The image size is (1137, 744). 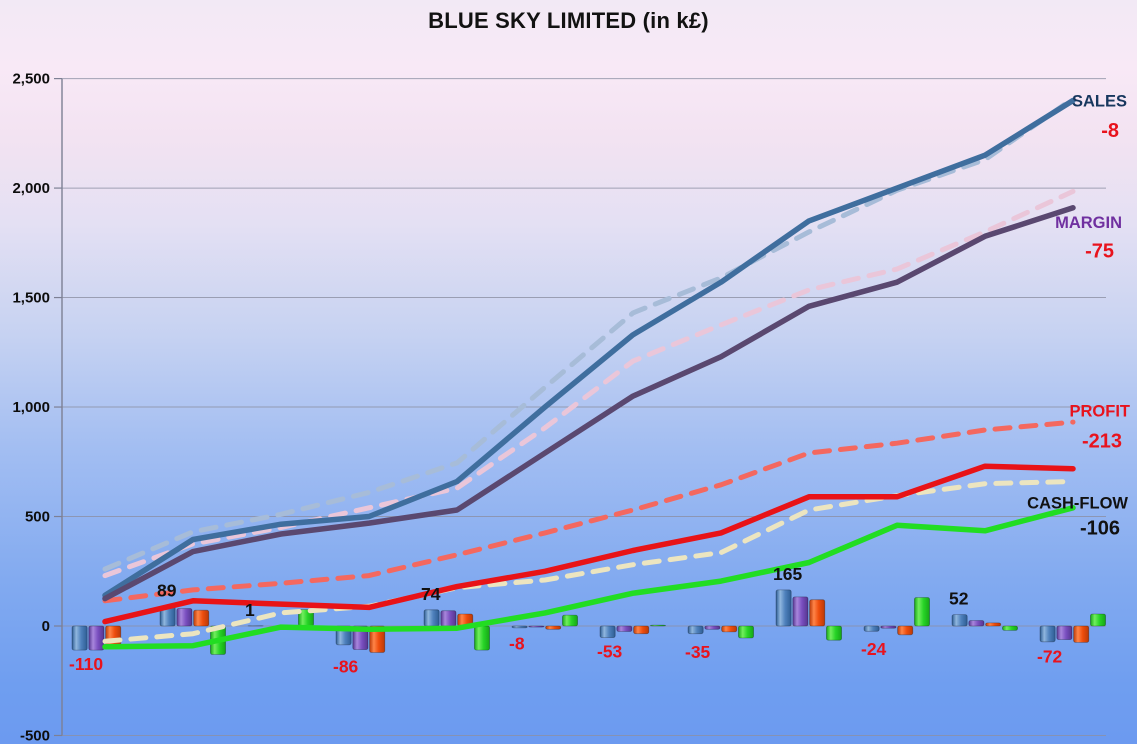 What do you see at coordinates (31, 79) in the screenshot?
I see `y-axis-tick-label: 2,500` at bounding box center [31, 79].